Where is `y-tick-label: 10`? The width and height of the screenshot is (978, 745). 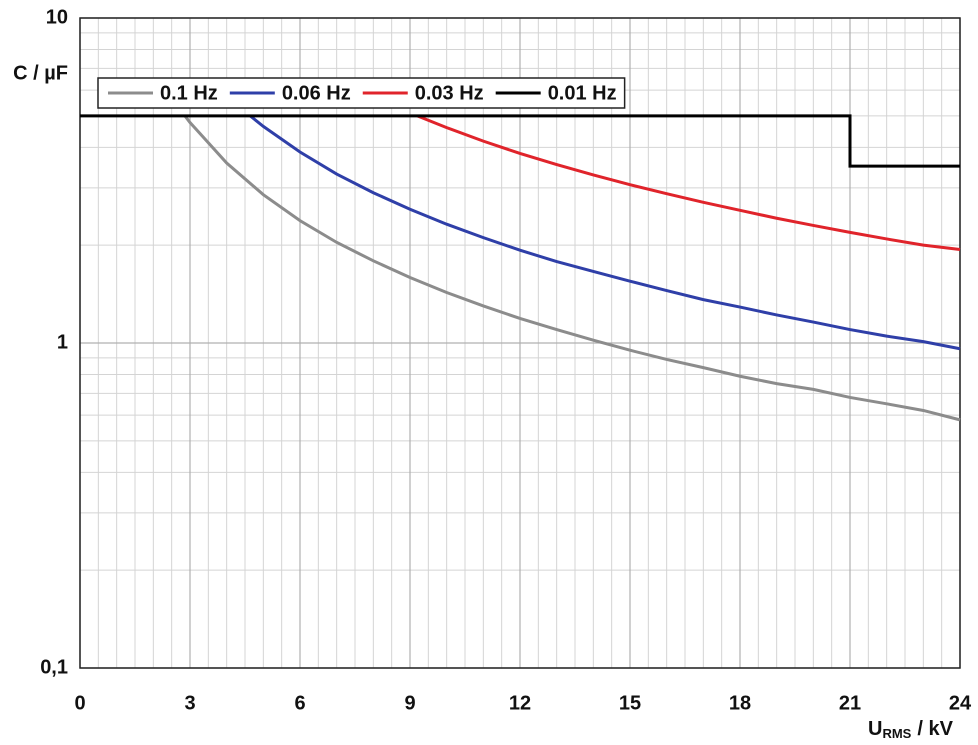
y-tick-label: 10 is located at coordinates (57, 17).